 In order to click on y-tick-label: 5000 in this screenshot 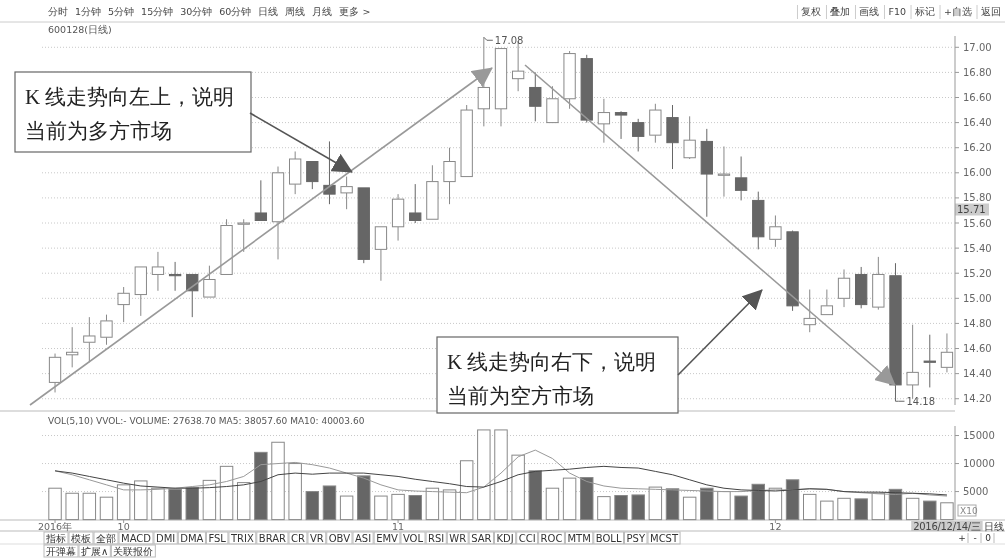, I will do `click(976, 492)`.